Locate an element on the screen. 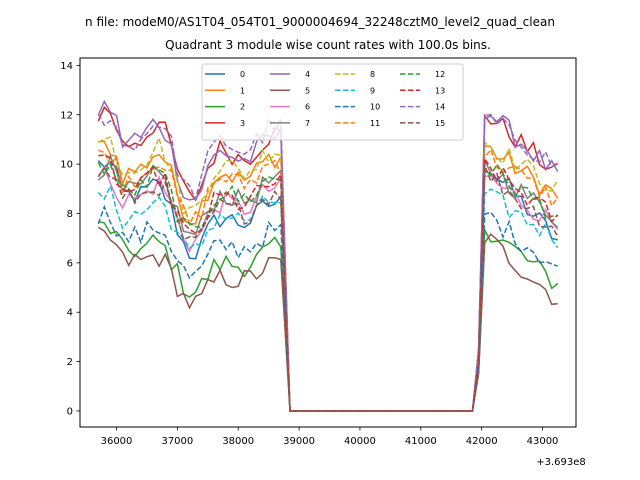 The image size is (640, 480). y-tick-label: 10 is located at coordinates (66, 165).